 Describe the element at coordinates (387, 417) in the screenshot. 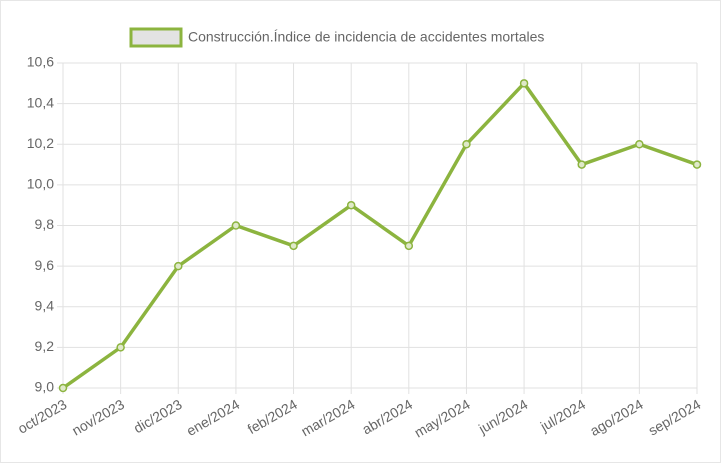

I see `x-tick-label: abr/2024` at that location.